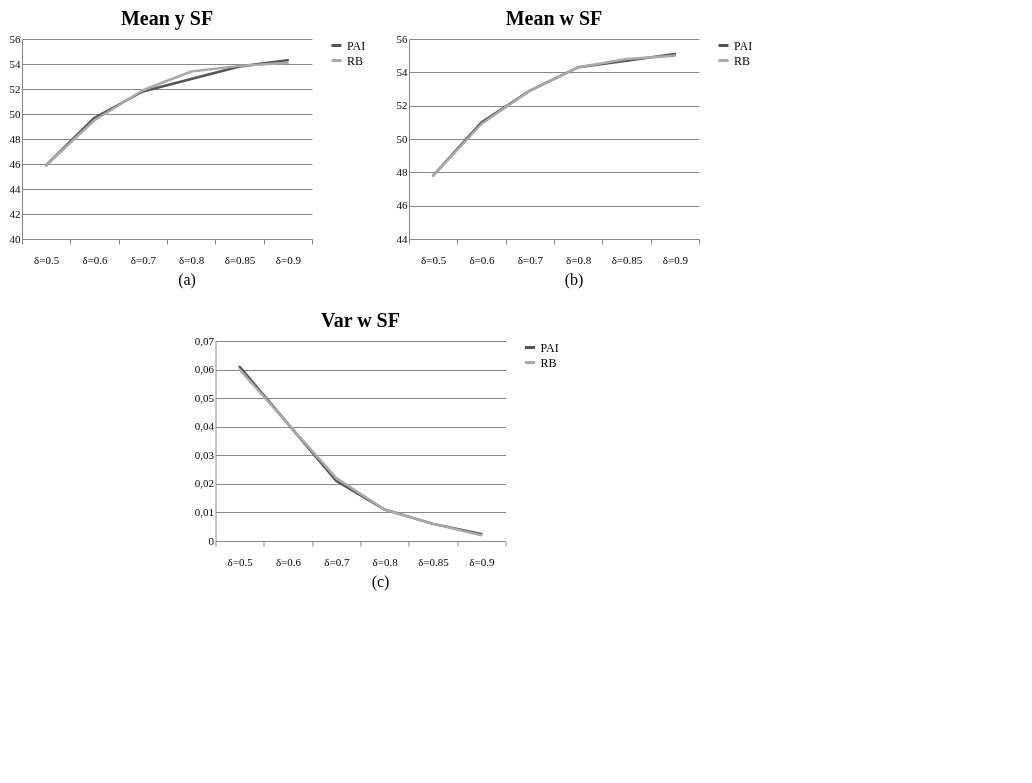 The width and height of the screenshot is (1032, 783). Describe the element at coordinates (15, 238) in the screenshot. I see `y-tick-label: 40` at that location.